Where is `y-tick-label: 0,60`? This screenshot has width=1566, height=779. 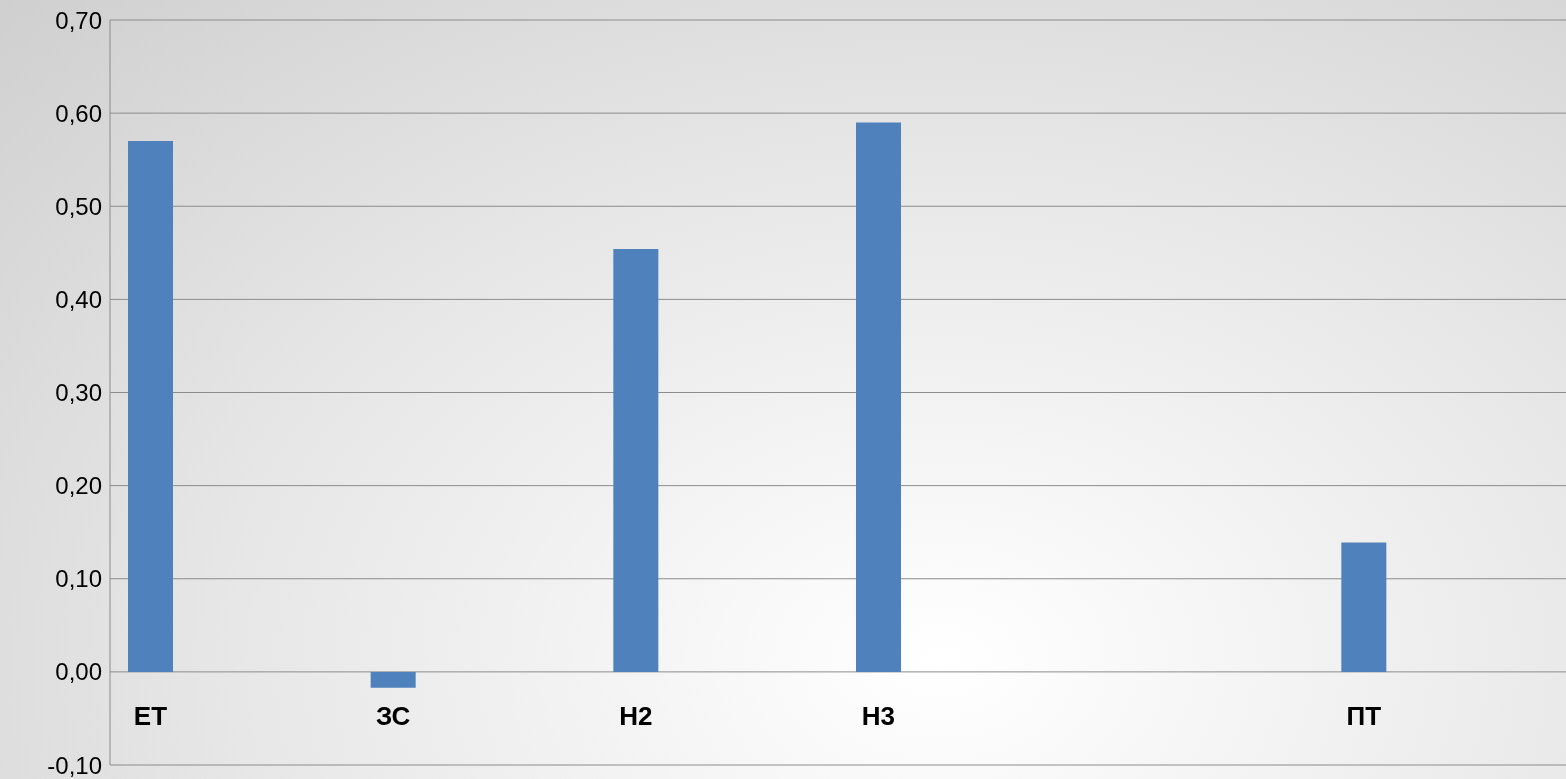 y-tick-label: 0,60 is located at coordinates (78, 113).